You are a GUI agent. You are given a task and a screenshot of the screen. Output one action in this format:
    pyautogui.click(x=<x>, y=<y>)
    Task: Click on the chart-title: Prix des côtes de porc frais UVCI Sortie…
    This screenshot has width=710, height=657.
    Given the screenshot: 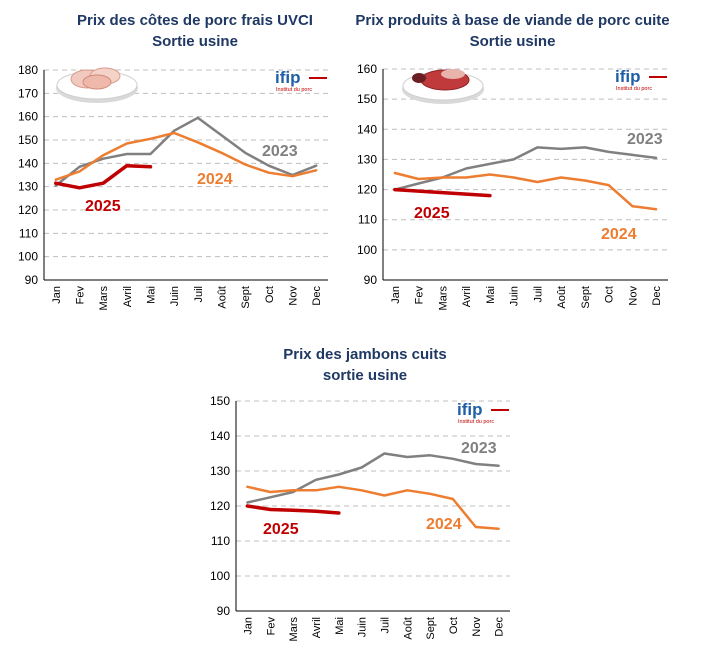 What is the action you would take?
    pyautogui.click(x=195, y=31)
    